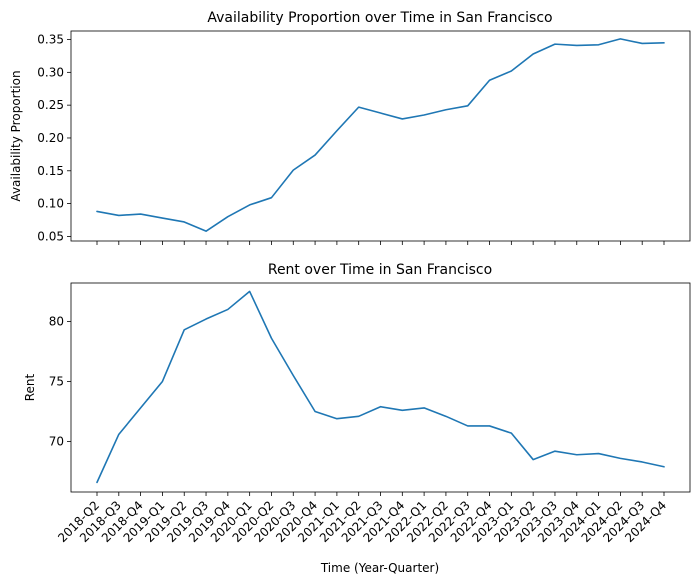 The height and width of the screenshot is (584, 700). What do you see at coordinates (380, 270) in the screenshot?
I see `rent-chart-title: Rent over Time in San Francisco` at bounding box center [380, 270].